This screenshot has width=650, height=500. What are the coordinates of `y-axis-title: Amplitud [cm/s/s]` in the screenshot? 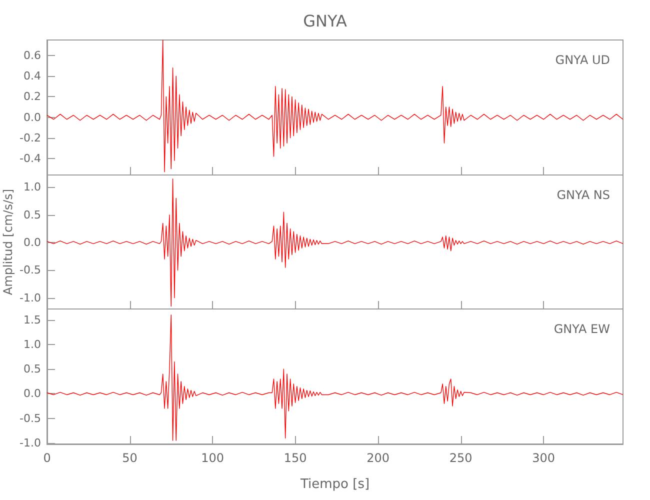 It's located at (8, 242).